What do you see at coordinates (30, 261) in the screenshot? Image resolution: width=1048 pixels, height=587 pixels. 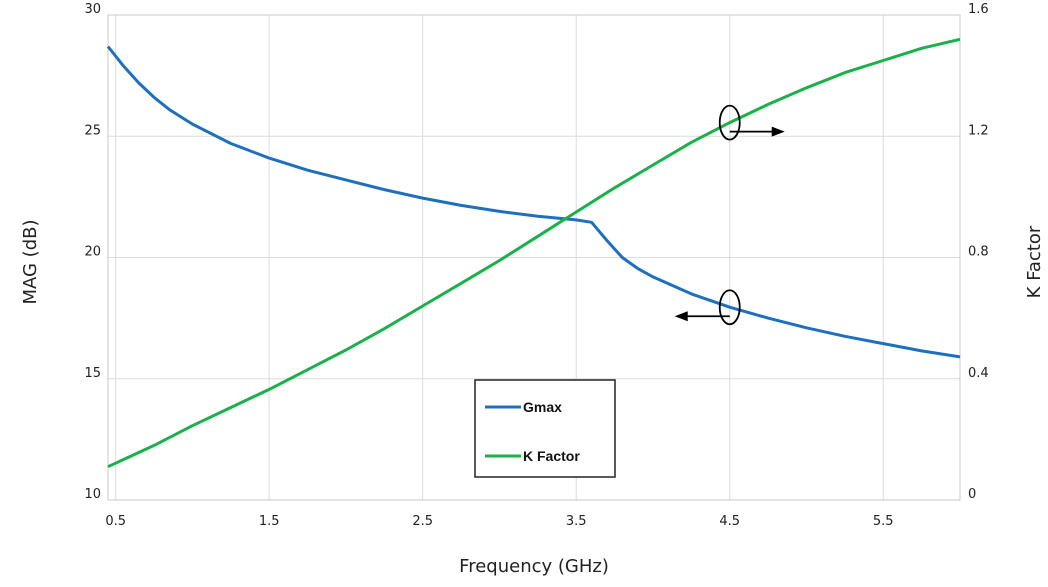 I see `y-axis-title: MAG (dB)` at bounding box center [30, 261].